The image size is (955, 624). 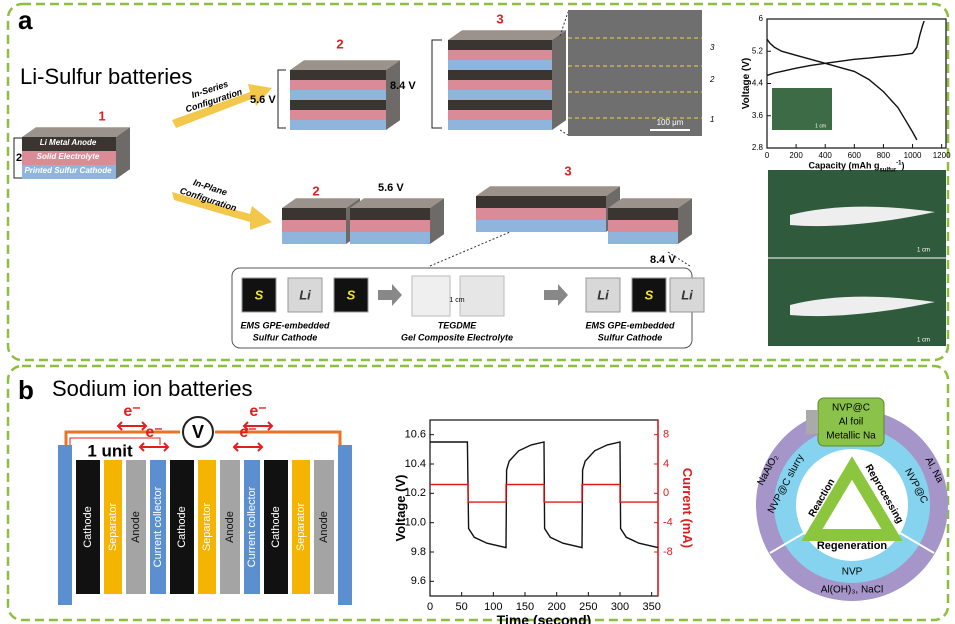 I want to click on tile-label: S, so click(x=351, y=294).